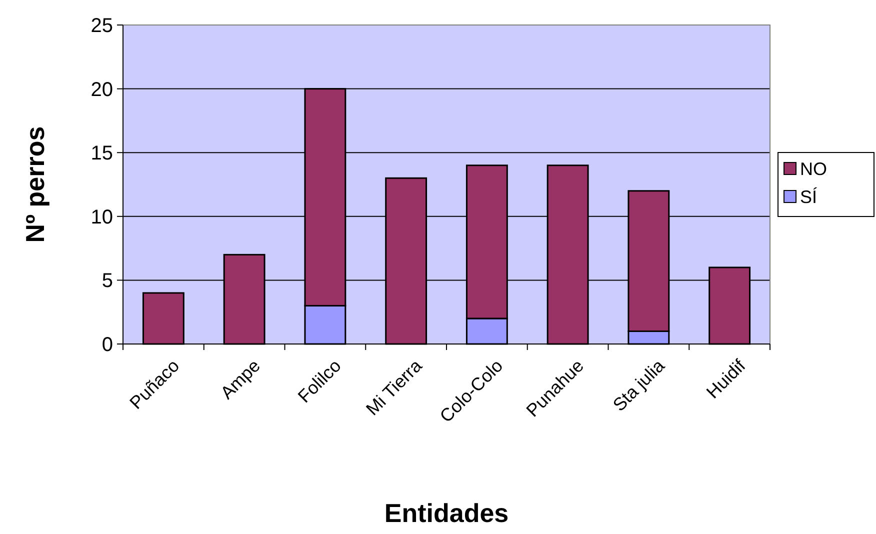 This screenshot has width=876, height=534. I want to click on y-tick-label: 5, so click(107, 281).